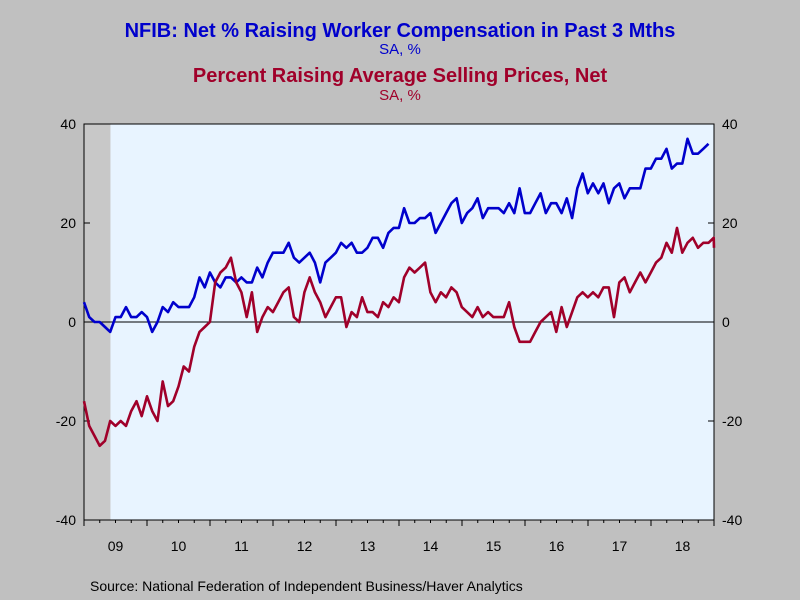  What do you see at coordinates (400, 95) in the screenshot?
I see `right-axis-unit-label: SA, %` at bounding box center [400, 95].